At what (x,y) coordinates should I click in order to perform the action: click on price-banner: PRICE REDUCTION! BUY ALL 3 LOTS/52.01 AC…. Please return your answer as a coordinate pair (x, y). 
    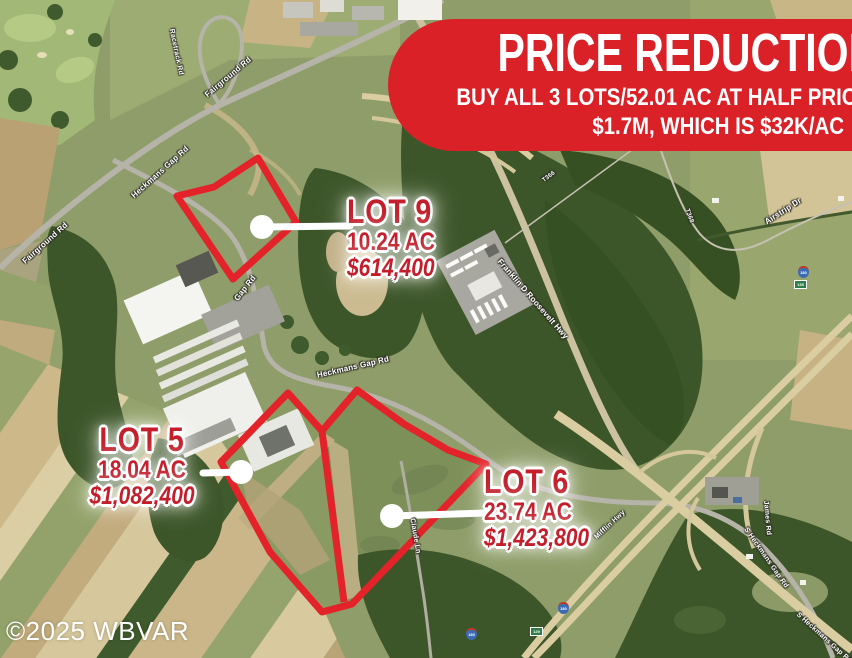
    Looking at the image, I should click on (620, 85).